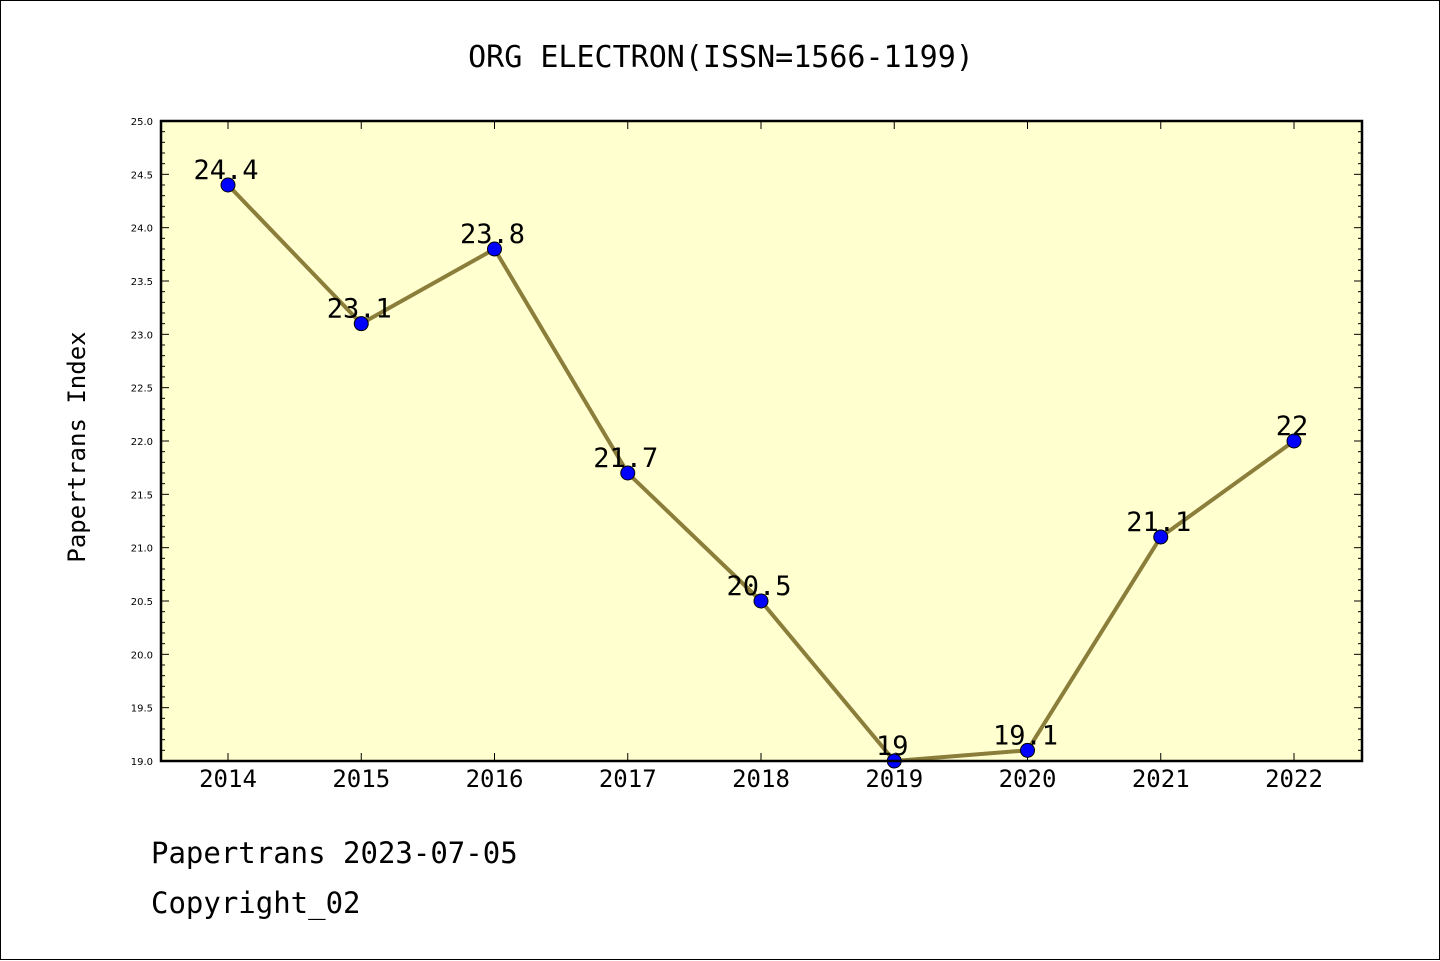 The image size is (1440, 961). What do you see at coordinates (1161, 779) in the screenshot?
I see `x-tick-label: 2021` at bounding box center [1161, 779].